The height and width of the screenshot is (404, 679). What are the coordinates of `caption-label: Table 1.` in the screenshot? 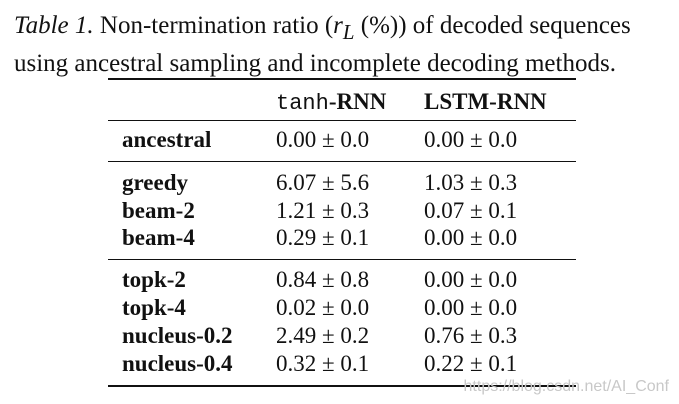 It's located at (54, 25).